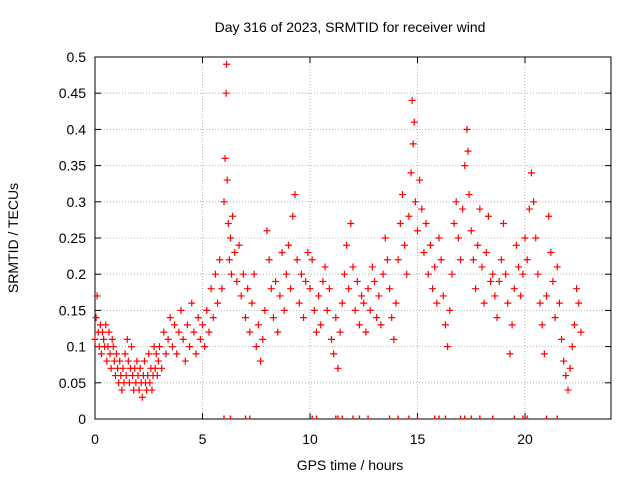  Describe the element at coordinates (390, 417) in the screenshot. I see `zero-markers` at that location.